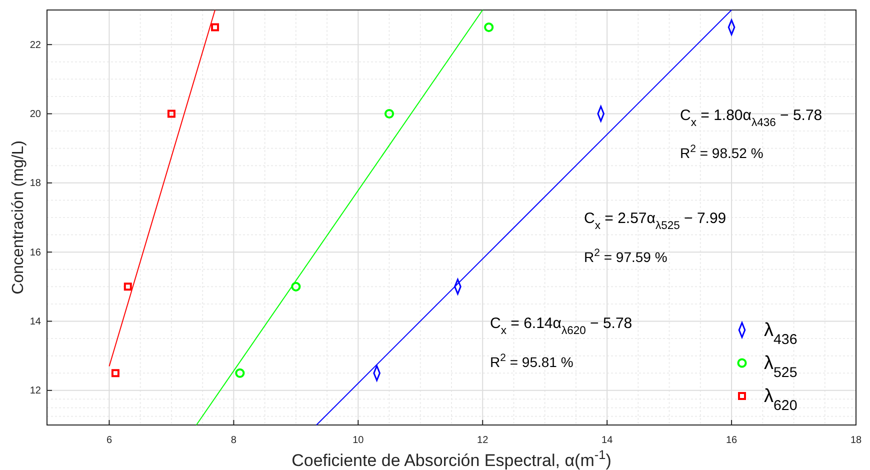  What do you see at coordinates (36, 114) in the screenshot?
I see `y-tick-label: 20` at bounding box center [36, 114].